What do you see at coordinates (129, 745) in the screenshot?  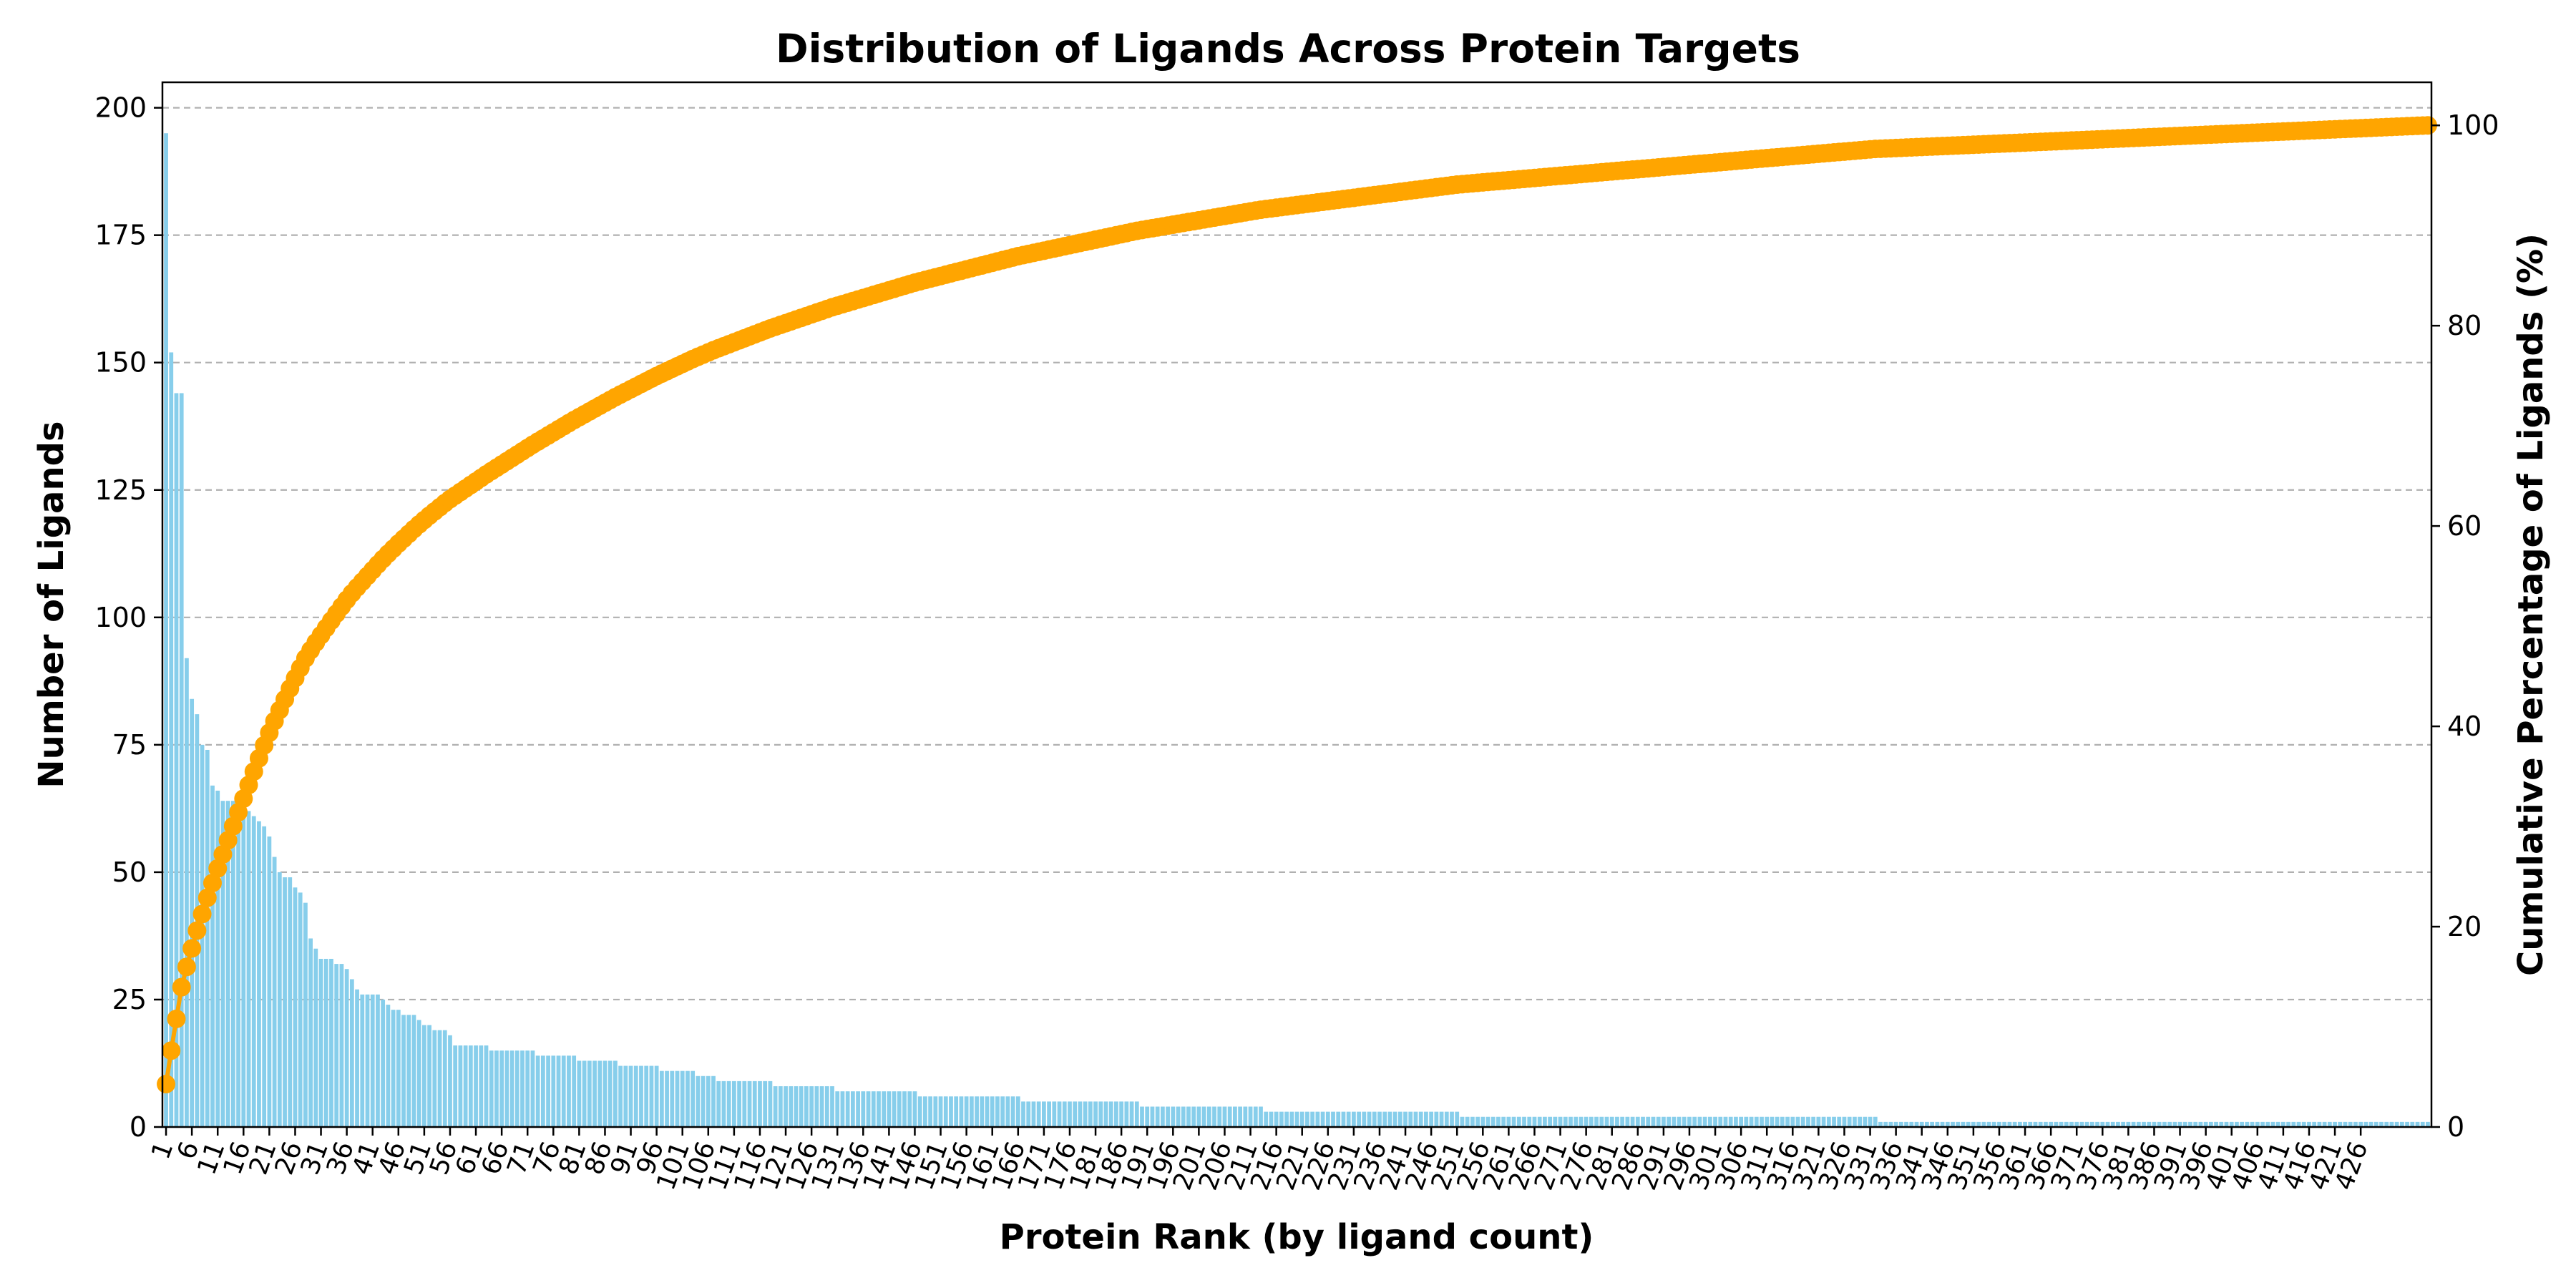 I see `y-tick-label-75: 75` at bounding box center [129, 745].